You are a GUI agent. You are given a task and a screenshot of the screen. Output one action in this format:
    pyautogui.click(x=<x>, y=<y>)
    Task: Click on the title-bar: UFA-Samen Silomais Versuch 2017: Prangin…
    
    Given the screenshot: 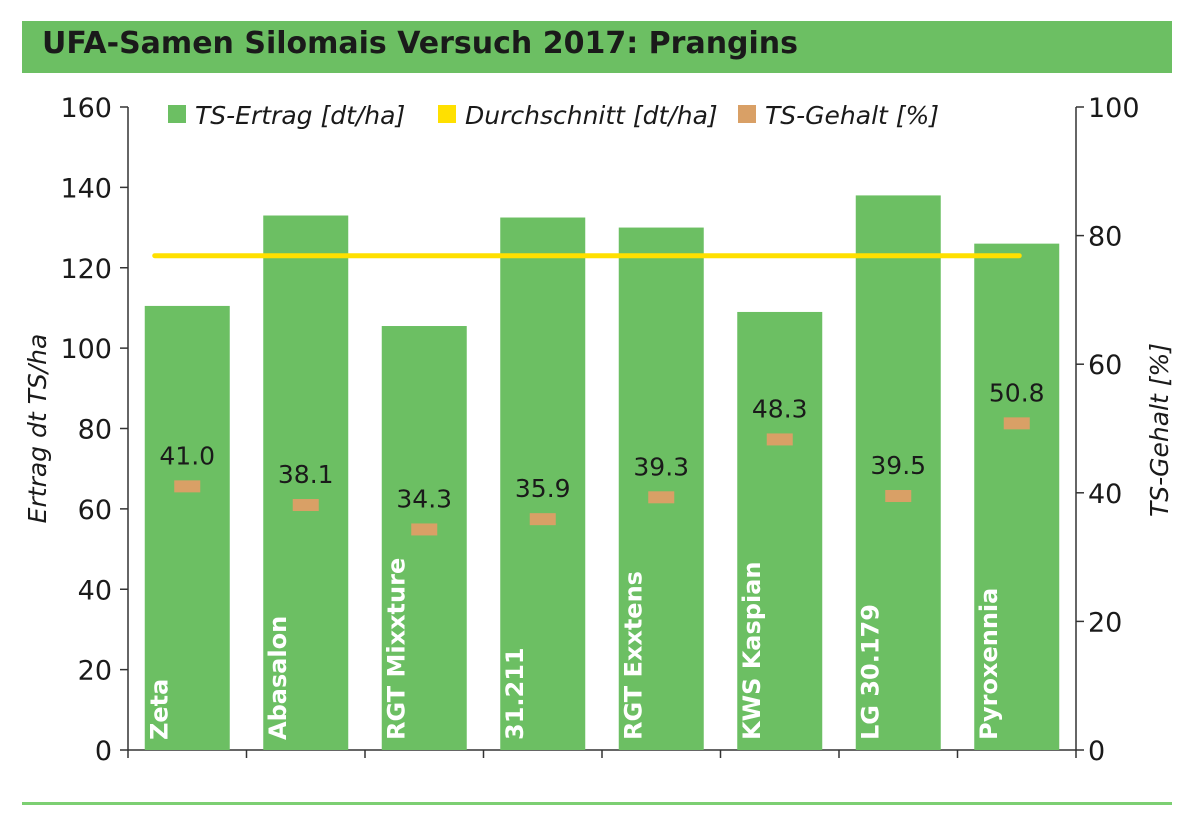 What is the action you would take?
    pyautogui.click(x=597, y=47)
    